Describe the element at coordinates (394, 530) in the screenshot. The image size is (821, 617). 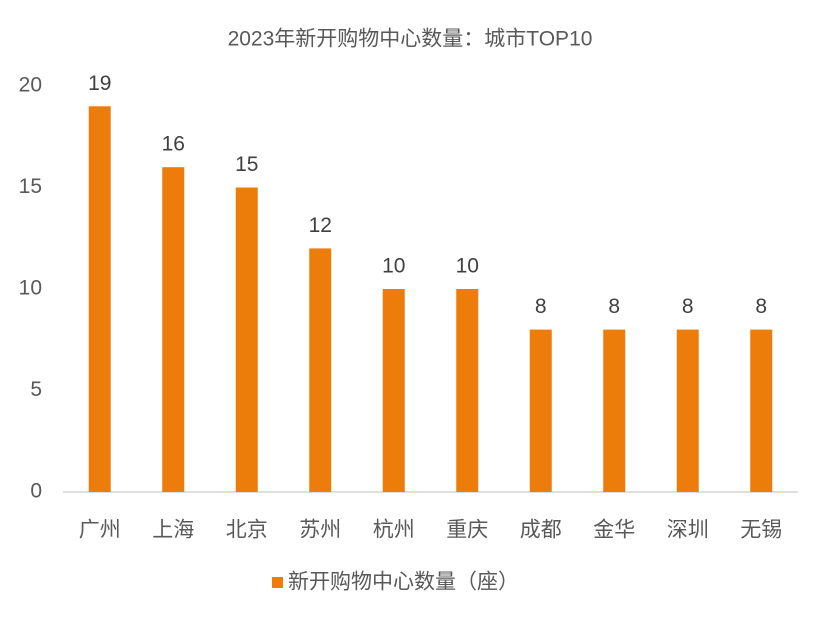
I see `x-tick-label: 杭州` at that location.